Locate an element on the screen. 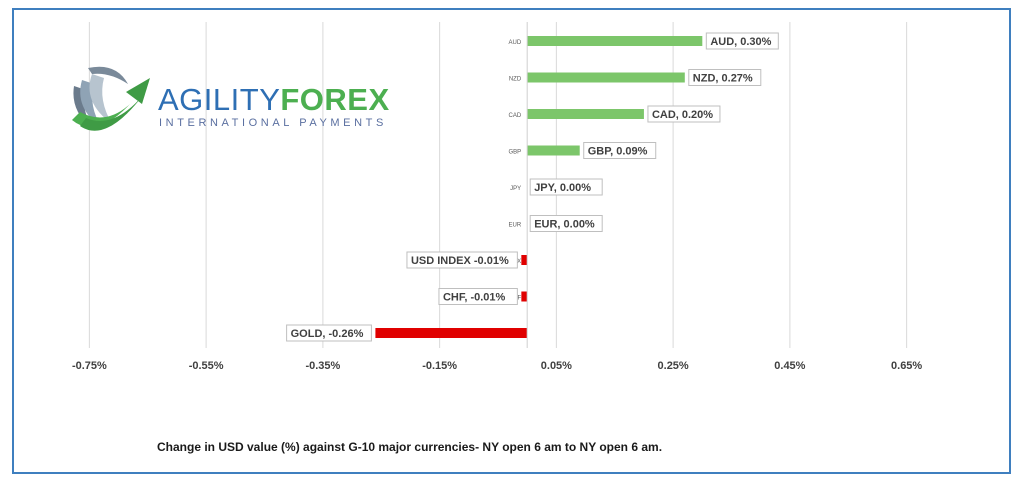  x-tick-label: -0.75% is located at coordinates (89, 366).